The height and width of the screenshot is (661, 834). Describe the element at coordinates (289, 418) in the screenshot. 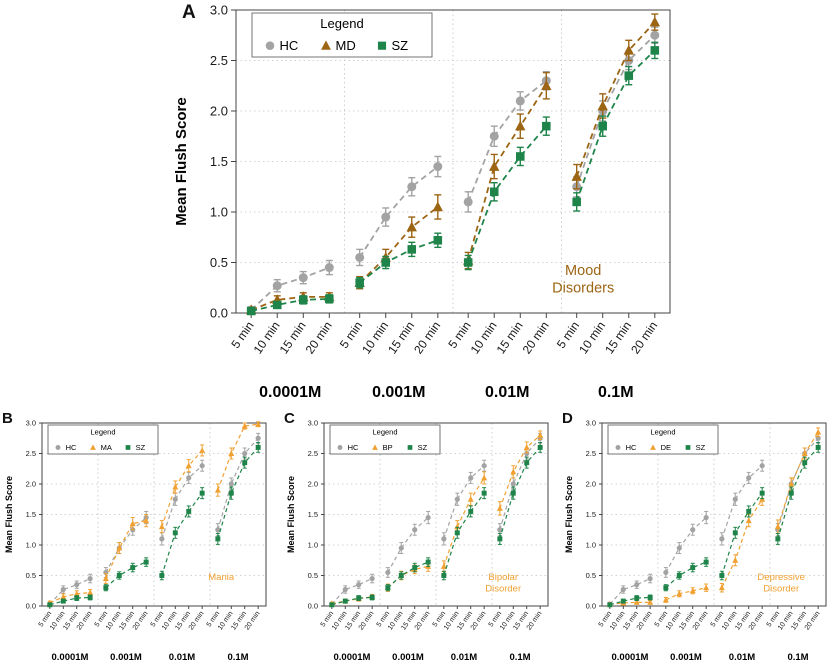

I see `panel-c-letter: C` at that location.